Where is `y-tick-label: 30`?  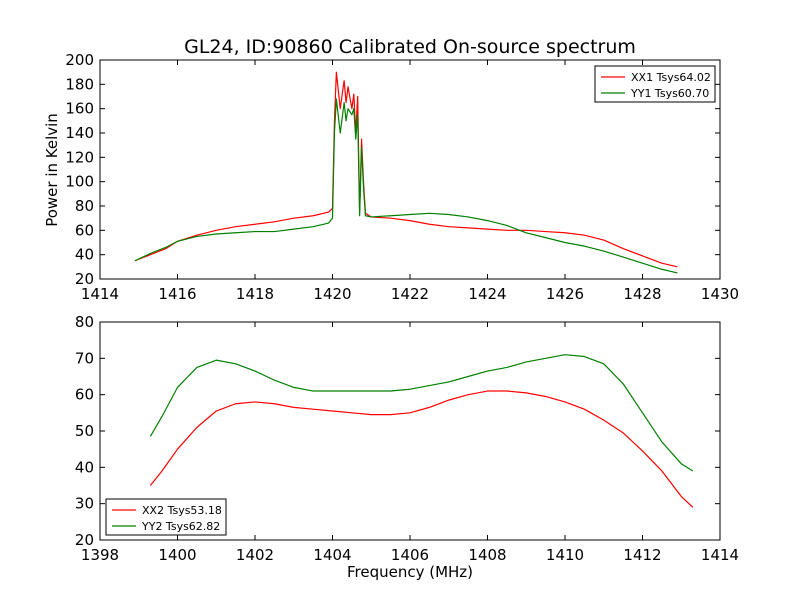
y-tick-label: 30 is located at coordinates (84, 504).